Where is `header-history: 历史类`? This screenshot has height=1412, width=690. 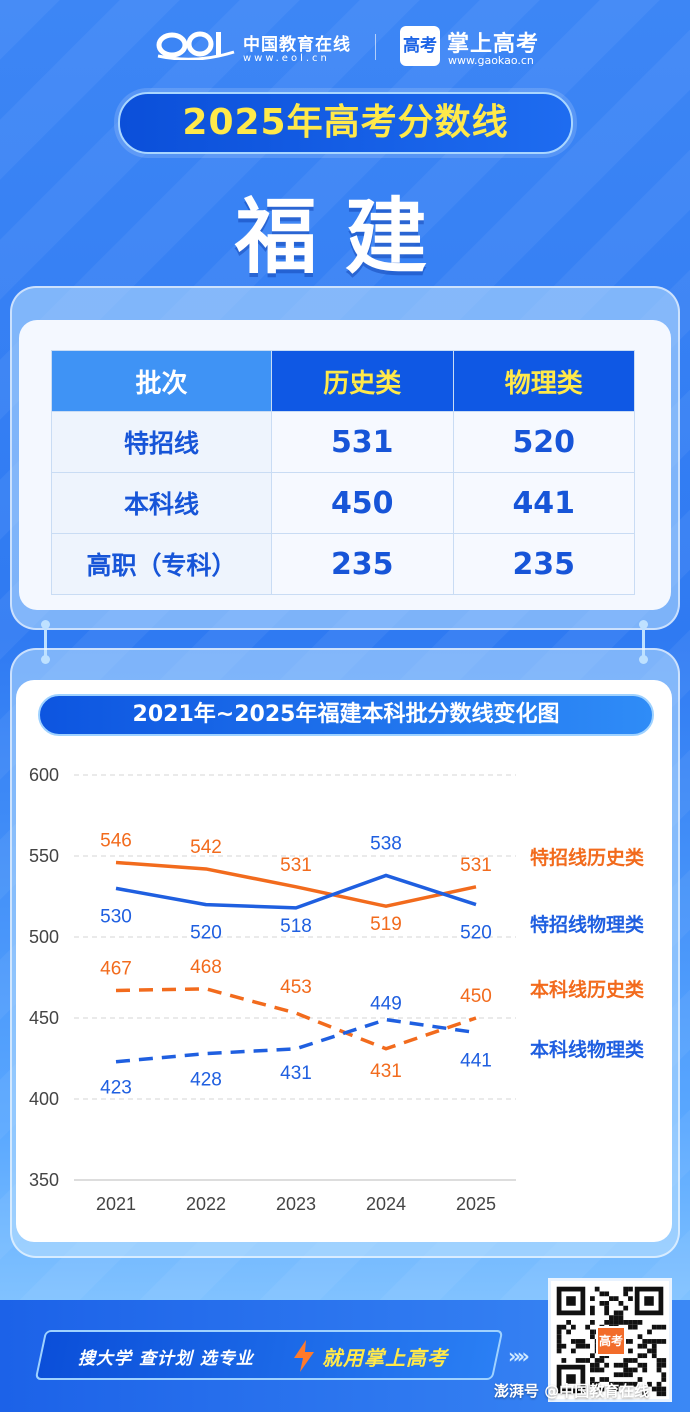 header-history: 历史类 is located at coordinates (362, 381).